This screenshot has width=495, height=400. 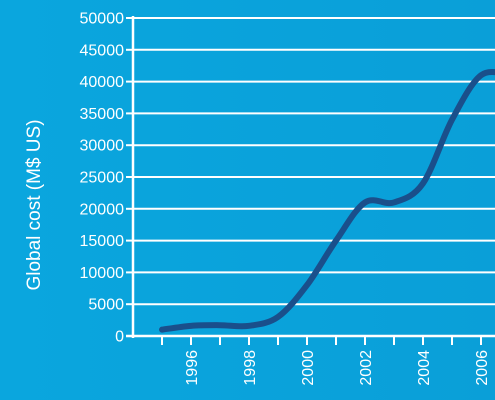 What do you see at coordinates (102, 178) in the screenshot?
I see `y-tick-label: 25000` at bounding box center [102, 178].